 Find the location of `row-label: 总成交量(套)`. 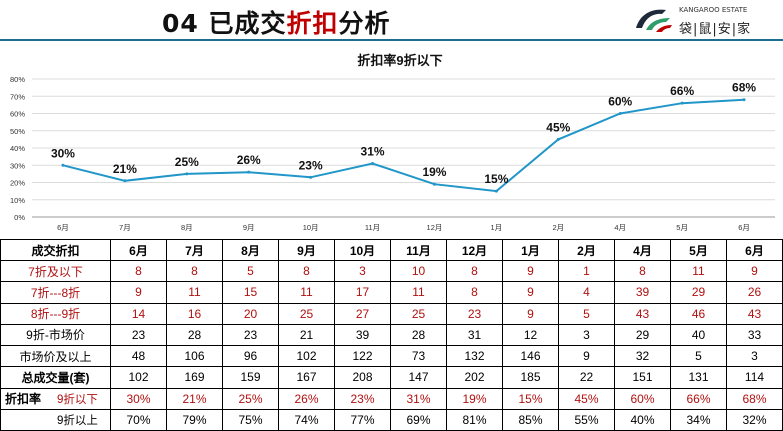

row-label: 总成交量(套) is located at coordinates (55, 377).